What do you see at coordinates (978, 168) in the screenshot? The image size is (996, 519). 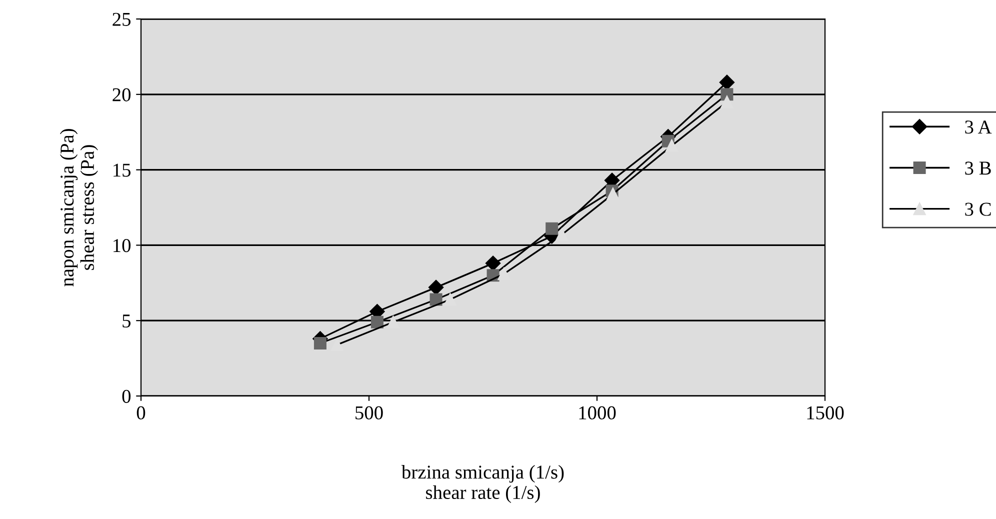 I see `legend-label: 3 B` at bounding box center [978, 168].